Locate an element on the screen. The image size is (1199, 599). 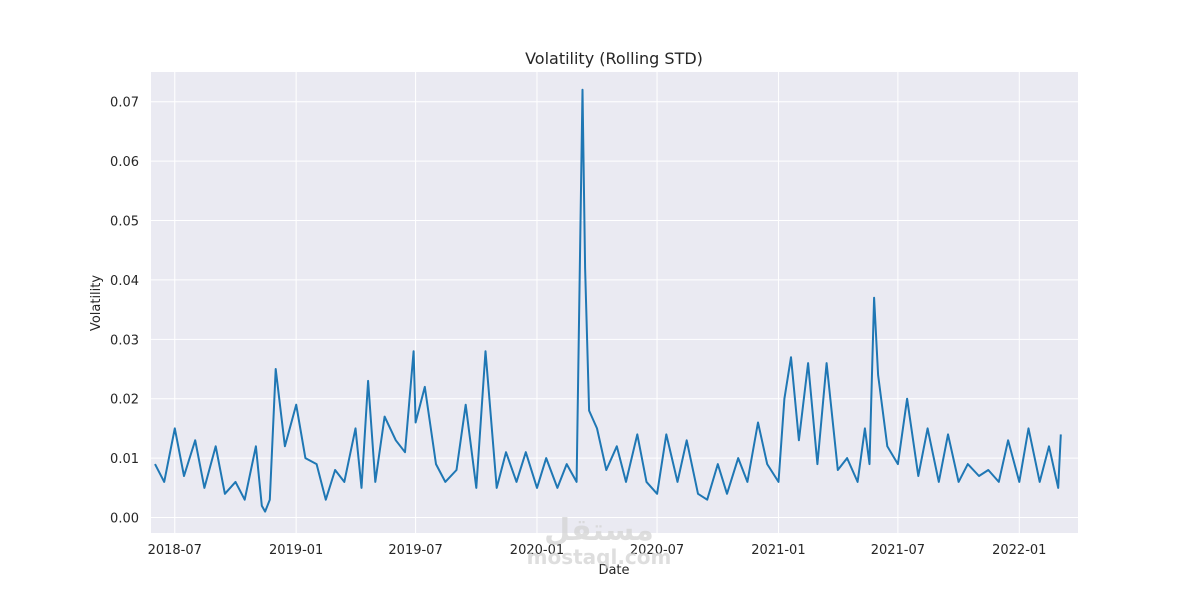
y-axis-ticks: 0.00 0.01 0.02 0.03 0.04 0.05 0.06 0.07 is located at coordinates (124, 311).